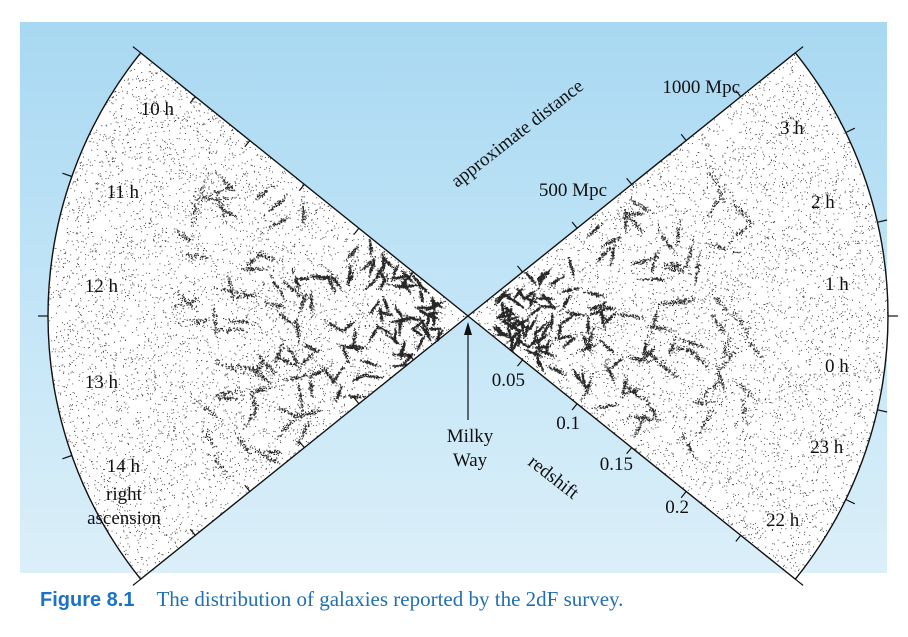 Image resolution: width=908 pixels, height=637 pixels. Describe the element at coordinates (87, 600) in the screenshot. I see `figure-number: Figure 8.1` at that location.